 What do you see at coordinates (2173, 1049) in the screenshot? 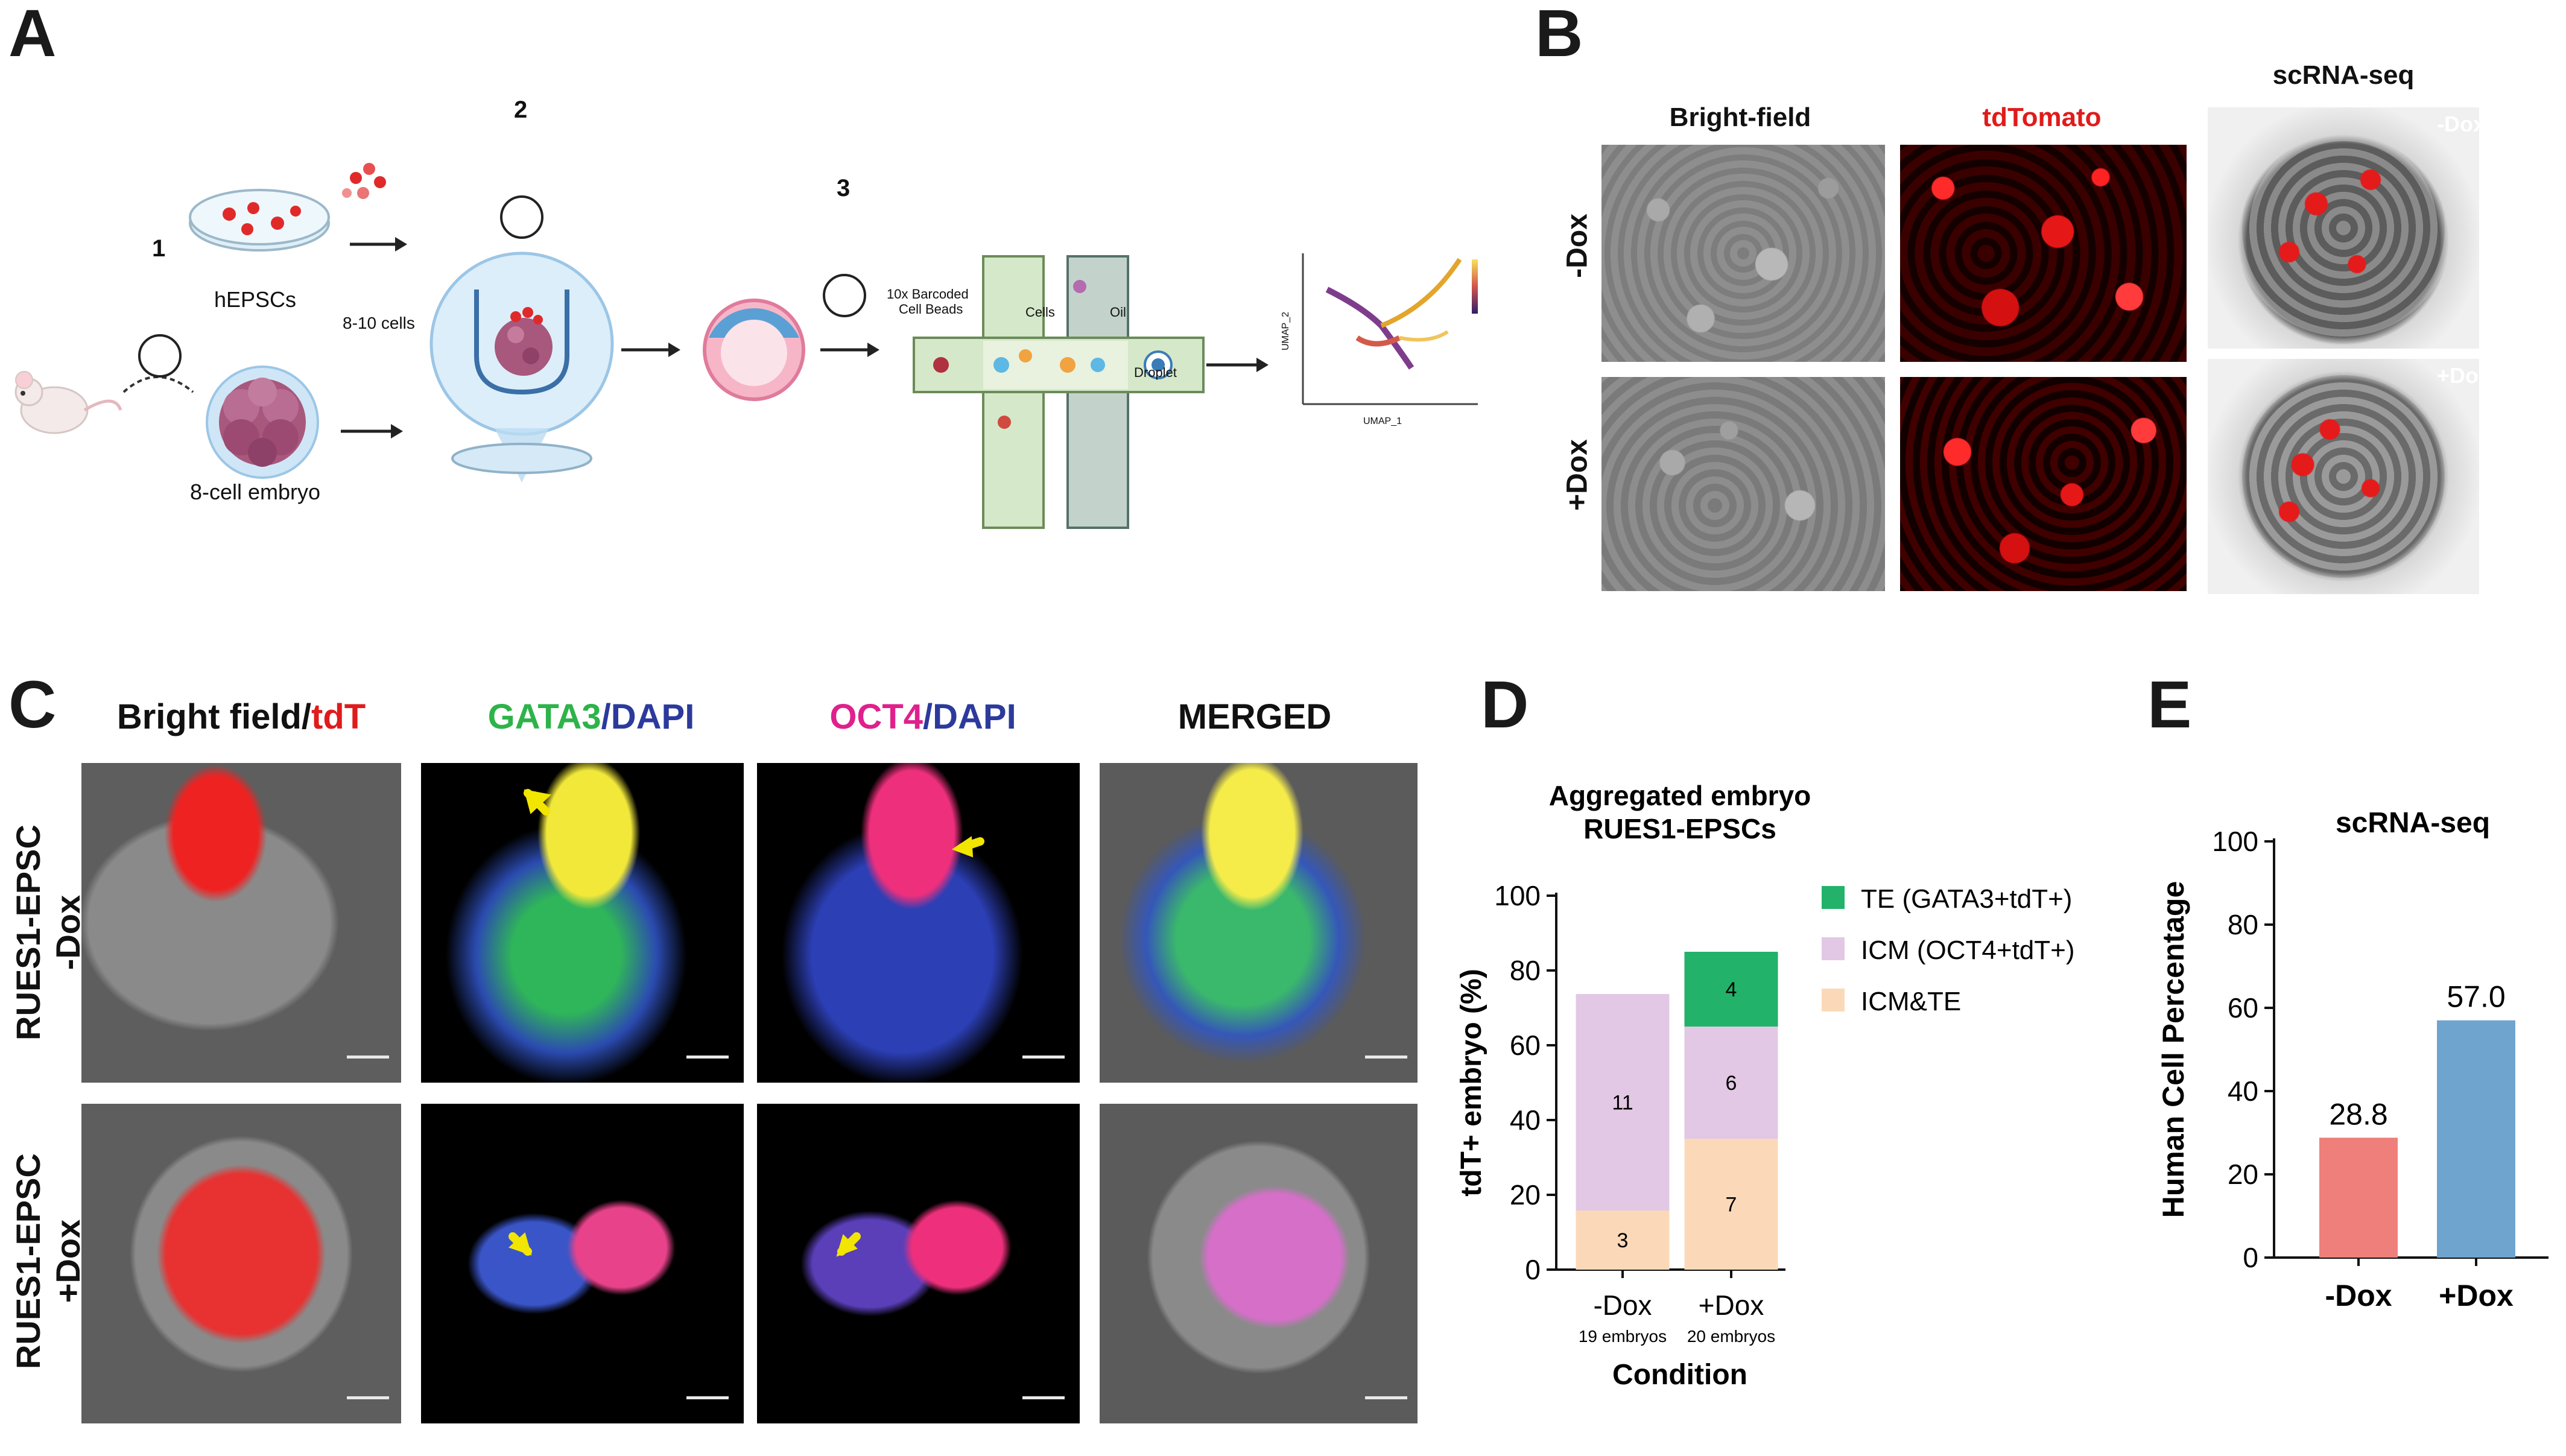
I see `y-axis-label: Human Cell Percentage` at bounding box center [2173, 1049].